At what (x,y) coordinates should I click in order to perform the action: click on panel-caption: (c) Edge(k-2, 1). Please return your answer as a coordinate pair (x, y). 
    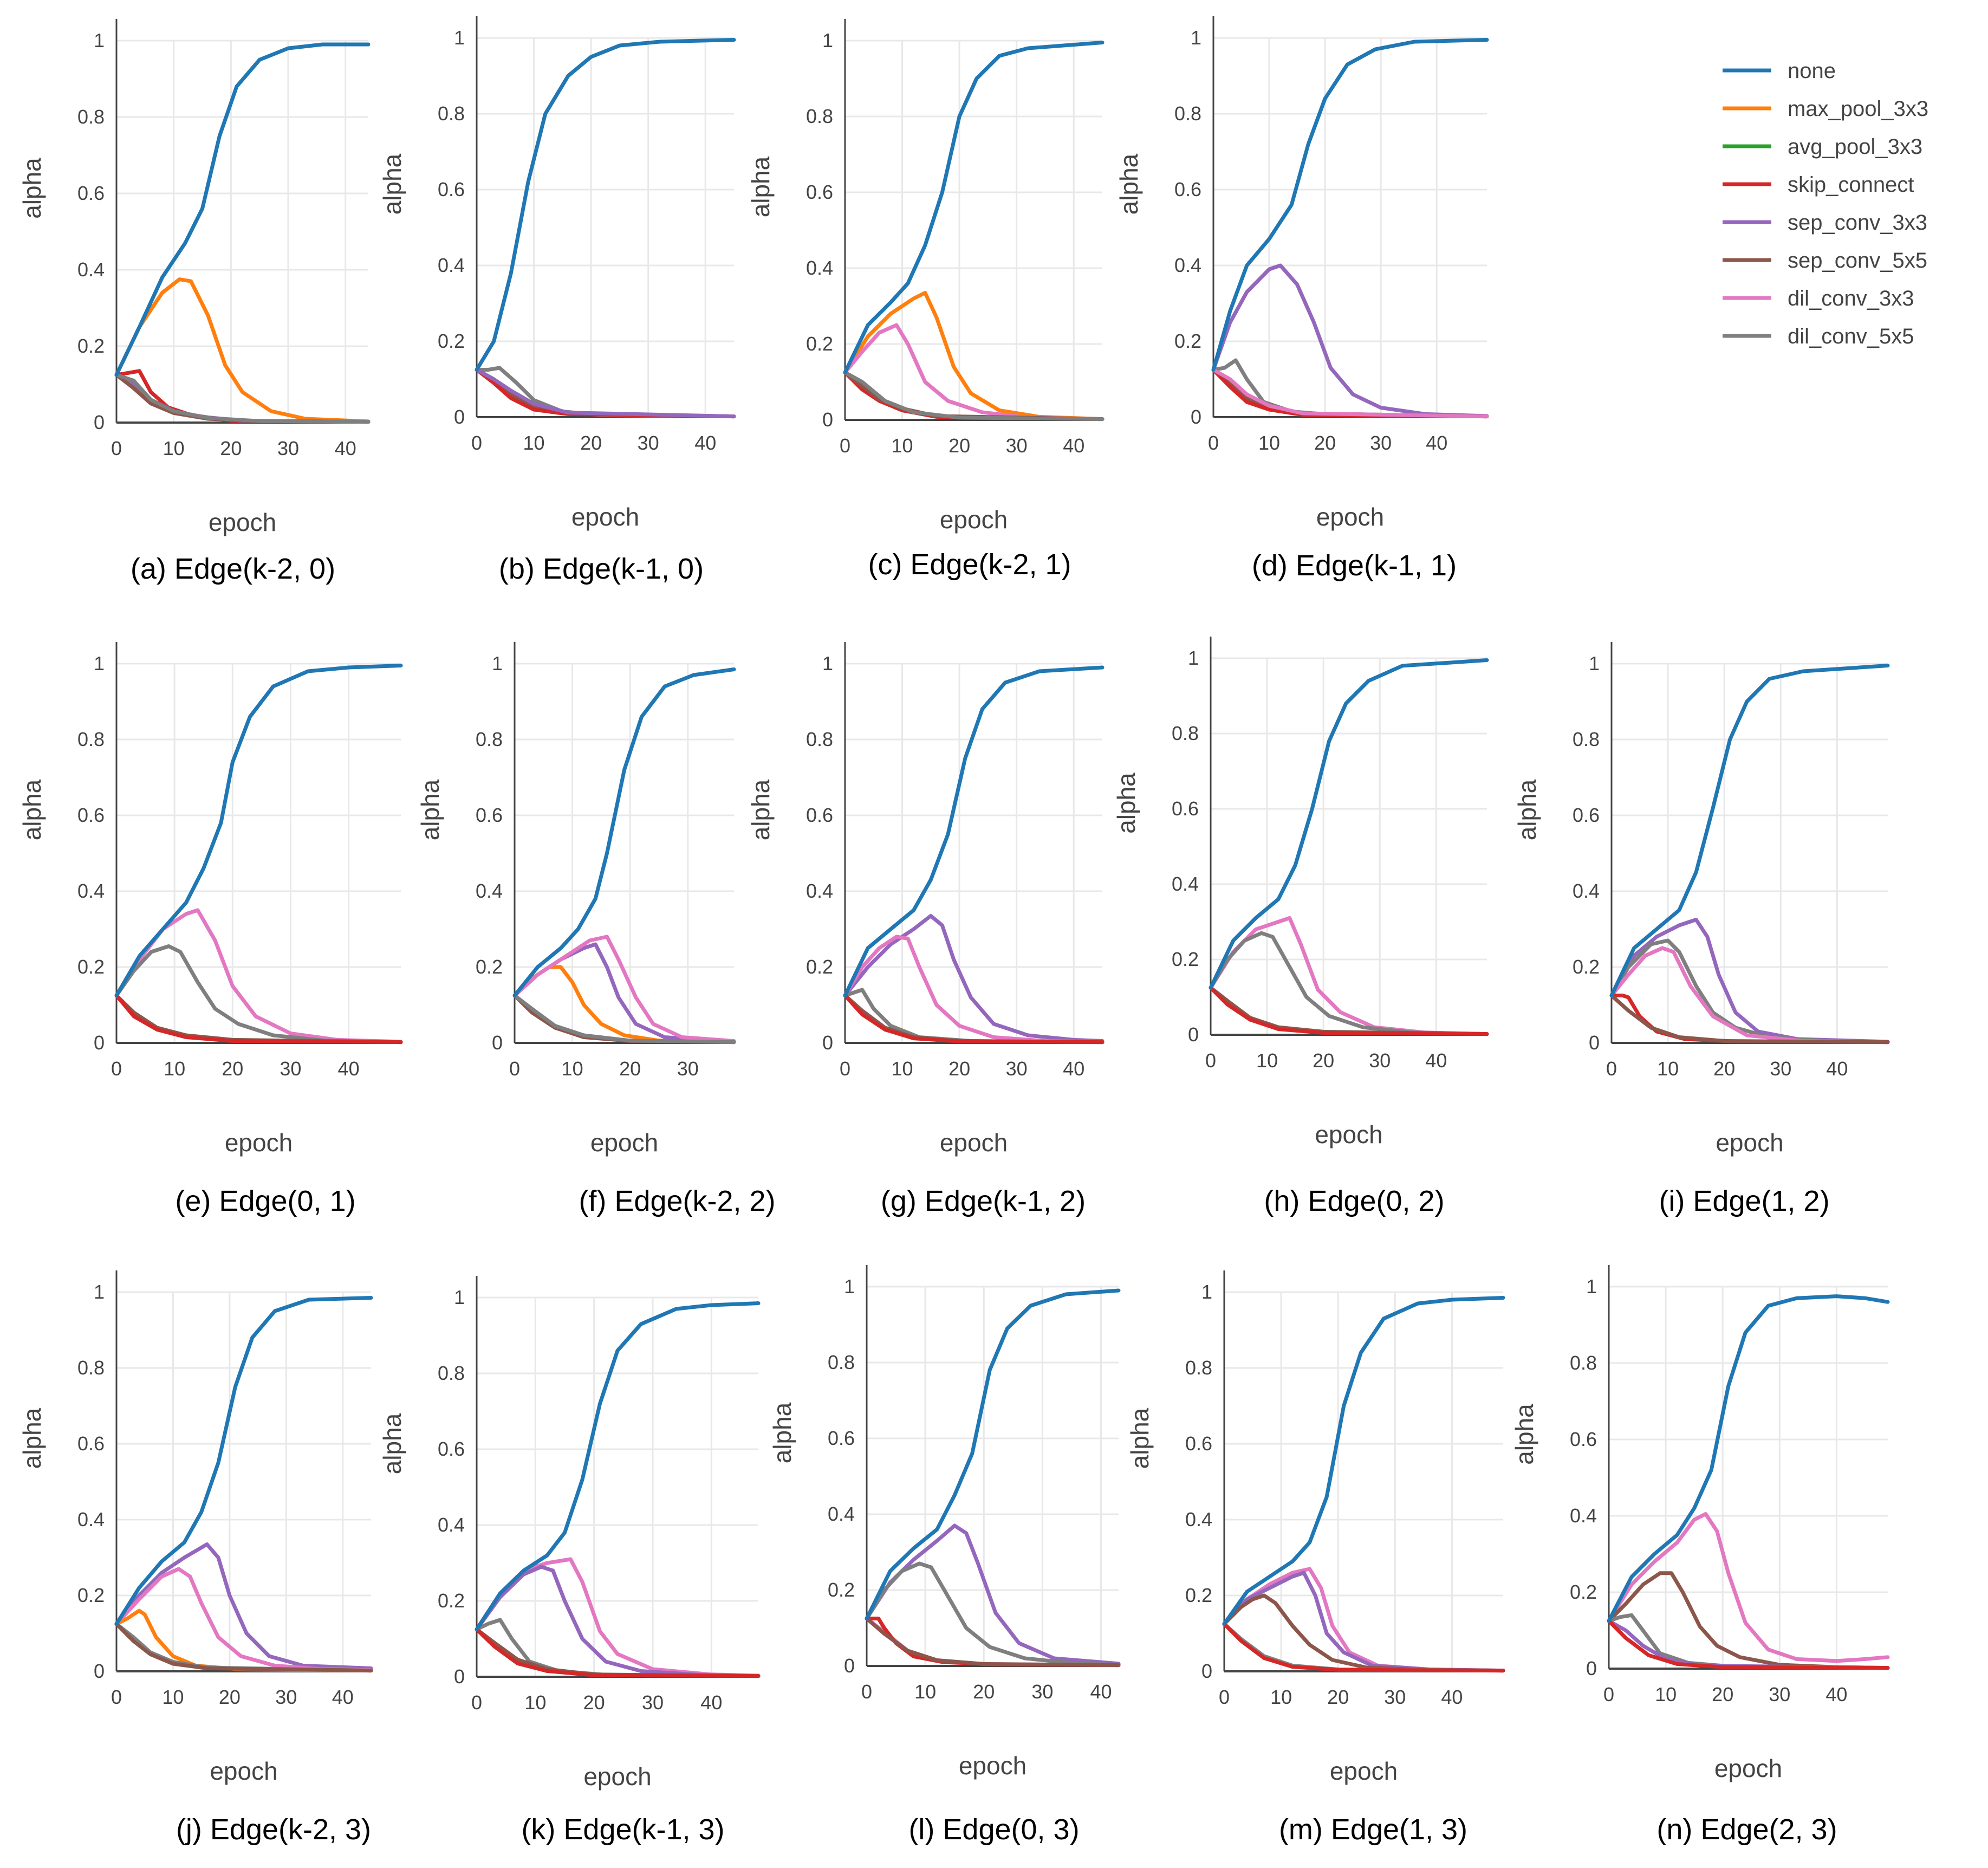
    Looking at the image, I should click on (969, 565).